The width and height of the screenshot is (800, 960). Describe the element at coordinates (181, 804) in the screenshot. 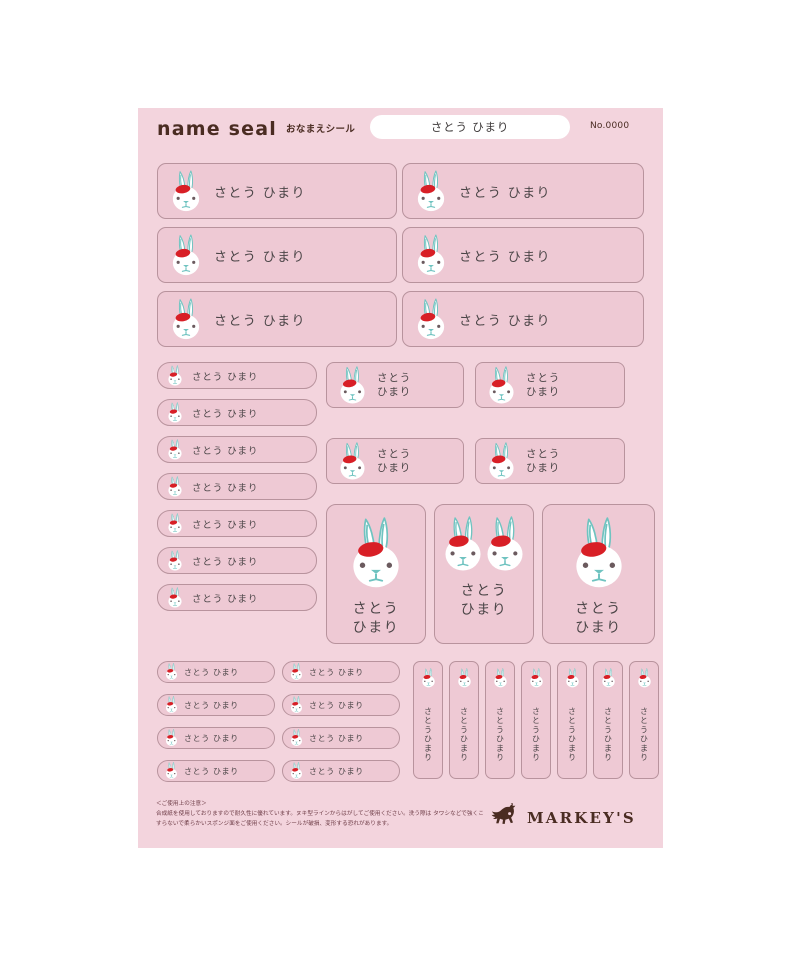

I see `caution-title: ＜ご使用上の注意＞` at that location.